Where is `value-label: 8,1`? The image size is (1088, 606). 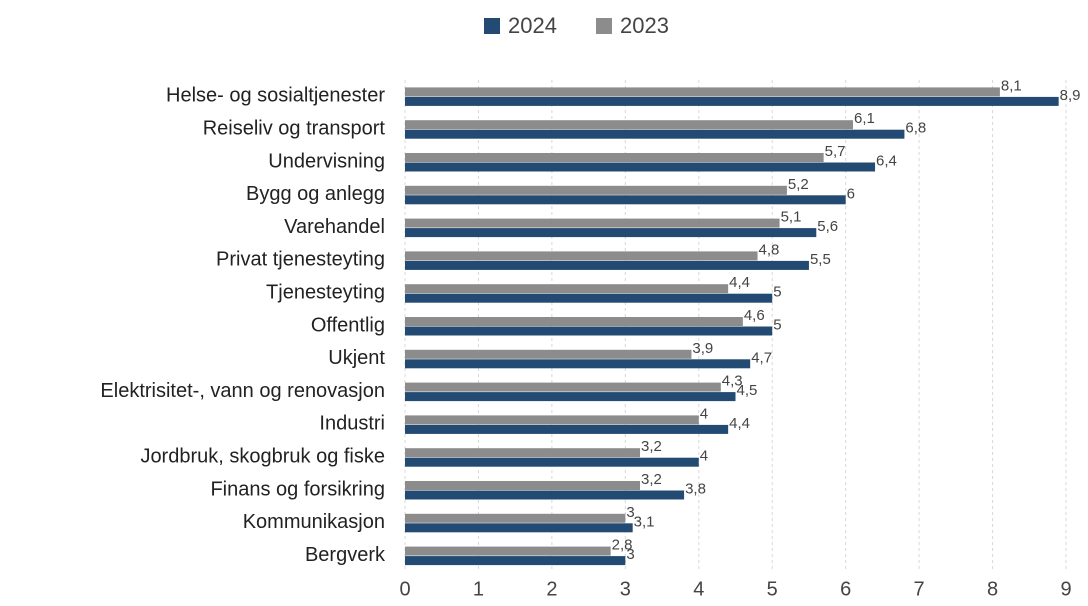
value-label: 8,1 is located at coordinates (1011, 85).